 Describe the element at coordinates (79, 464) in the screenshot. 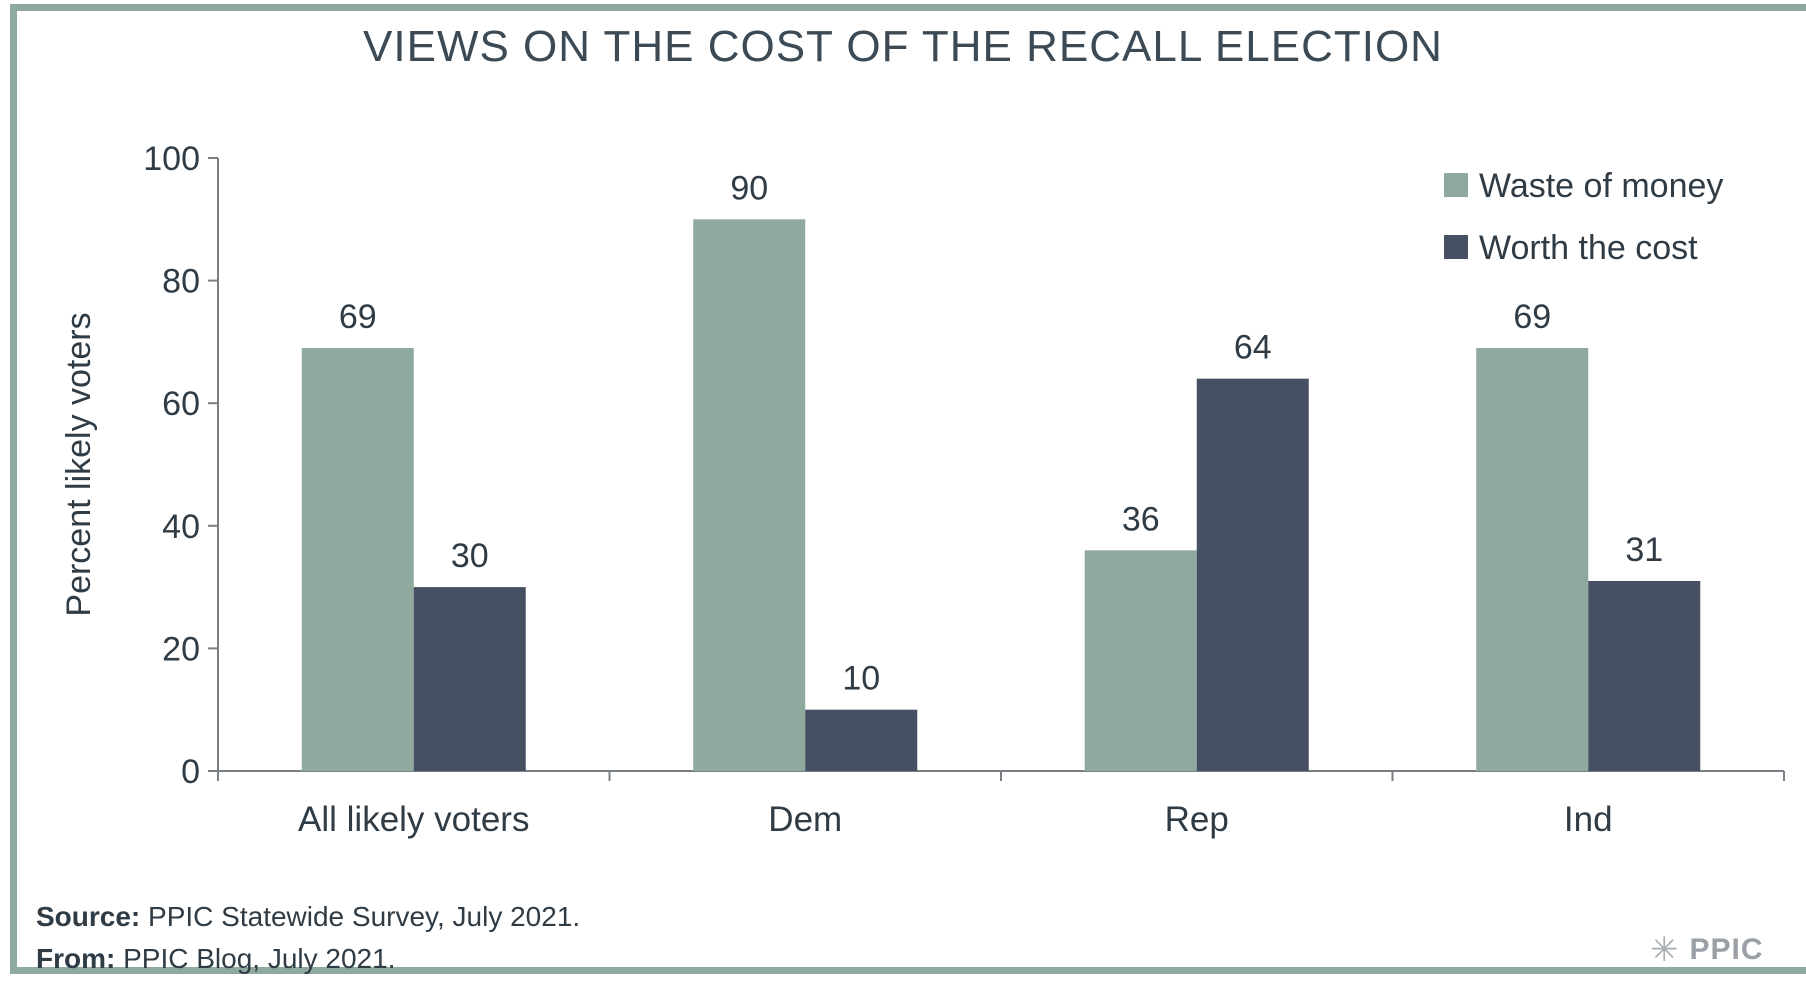

I see `y-axis-label: Percent likely voters` at that location.